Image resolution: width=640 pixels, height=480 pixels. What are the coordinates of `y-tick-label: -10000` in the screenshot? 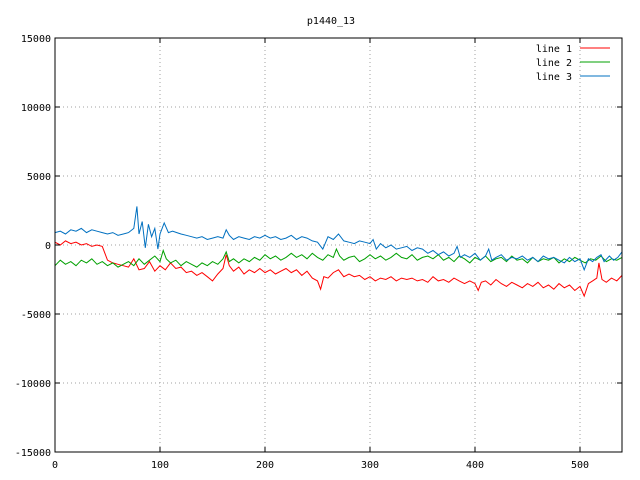 It's located at (33, 384).